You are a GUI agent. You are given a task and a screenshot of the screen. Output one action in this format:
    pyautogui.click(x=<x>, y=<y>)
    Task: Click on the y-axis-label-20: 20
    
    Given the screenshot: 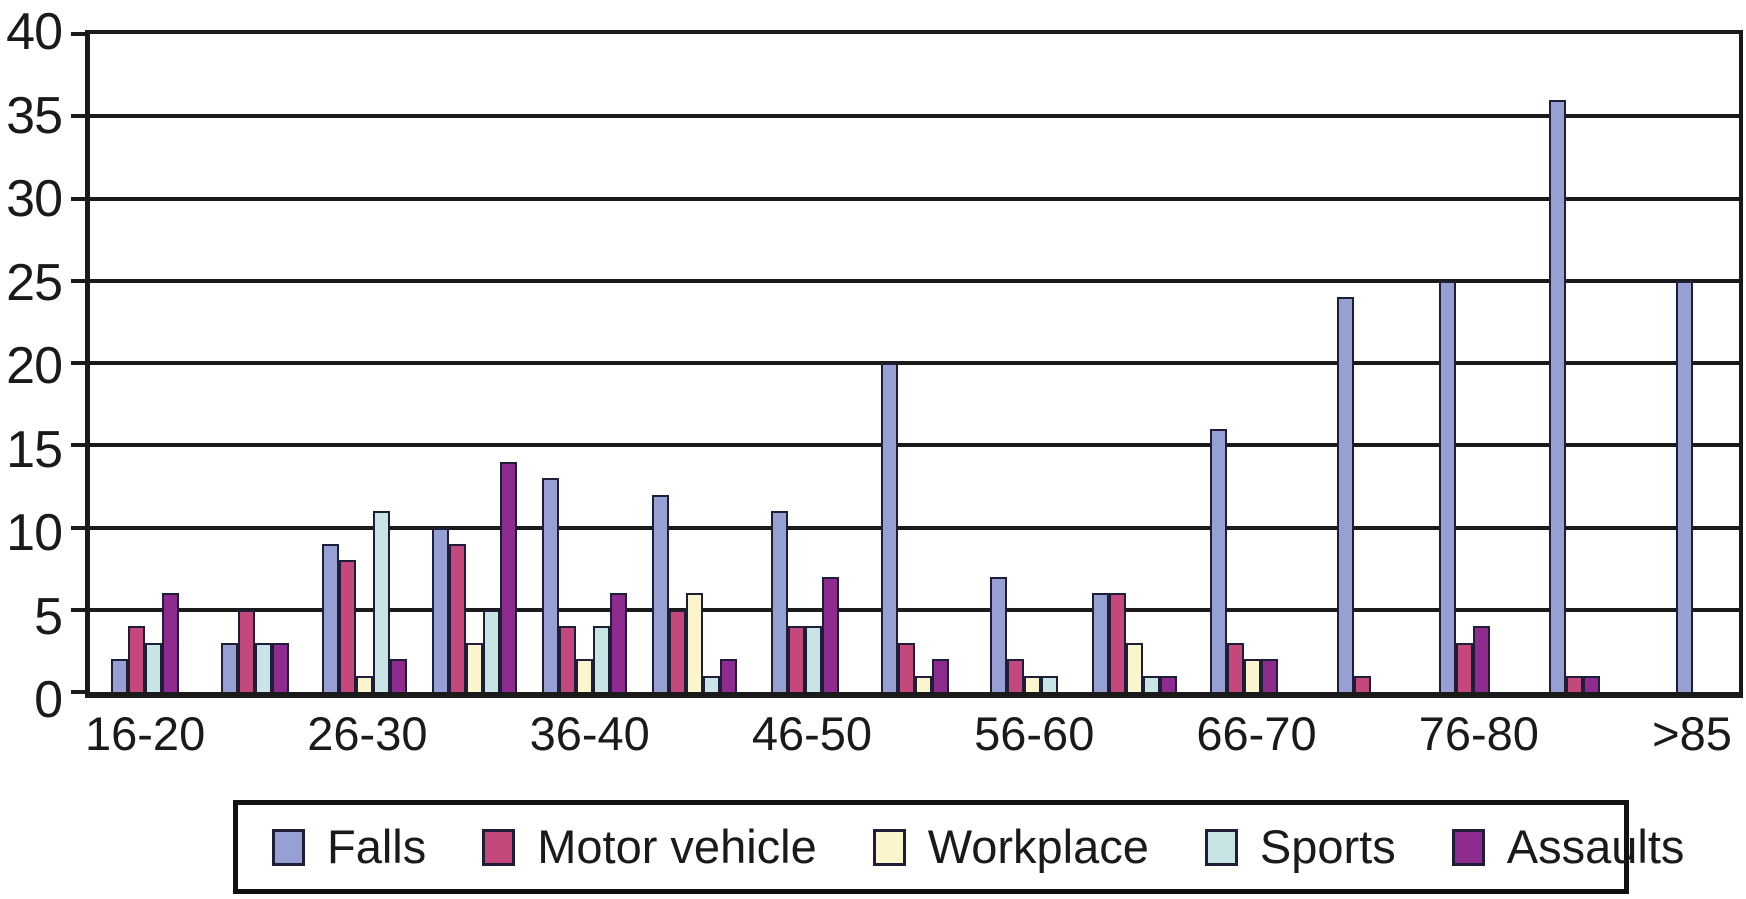 What is the action you would take?
    pyautogui.click(x=34, y=366)
    